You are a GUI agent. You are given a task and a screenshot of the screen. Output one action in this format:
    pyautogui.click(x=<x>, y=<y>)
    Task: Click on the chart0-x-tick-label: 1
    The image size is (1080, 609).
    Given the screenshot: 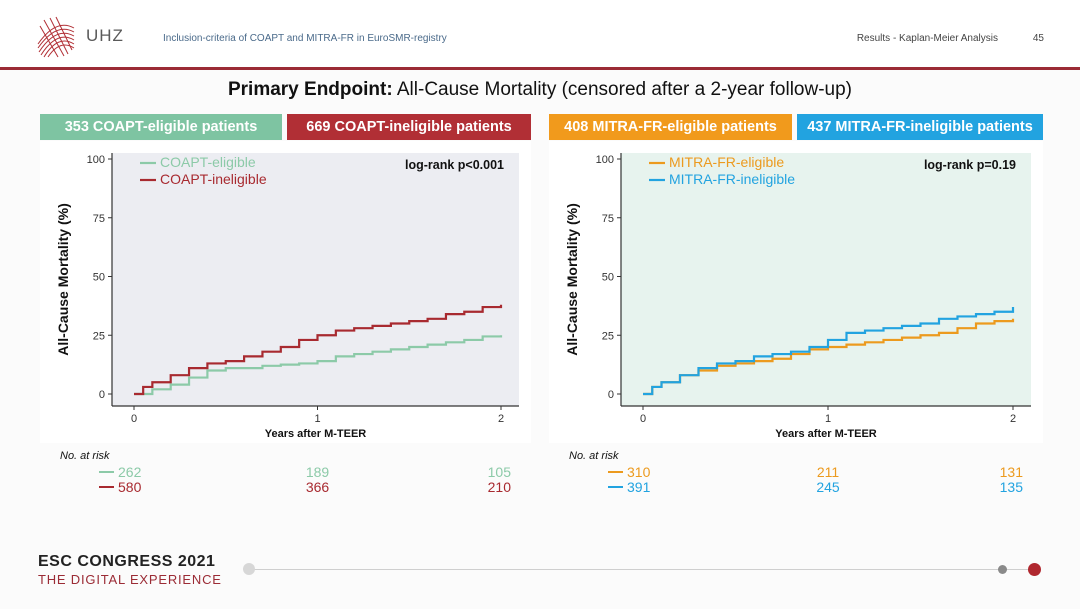 What is the action you would take?
    pyautogui.click(x=317, y=419)
    